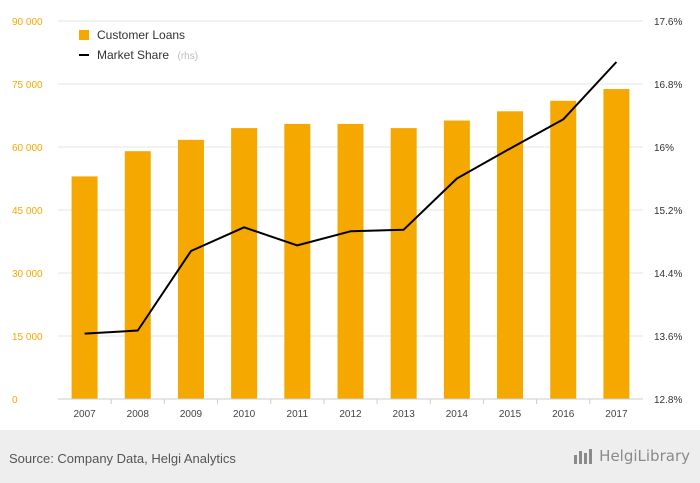 This screenshot has width=700, height=483. What do you see at coordinates (27, 22) in the screenshot?
I see `y-left-tick-label: 90 000` at bounding box center [27, 22].